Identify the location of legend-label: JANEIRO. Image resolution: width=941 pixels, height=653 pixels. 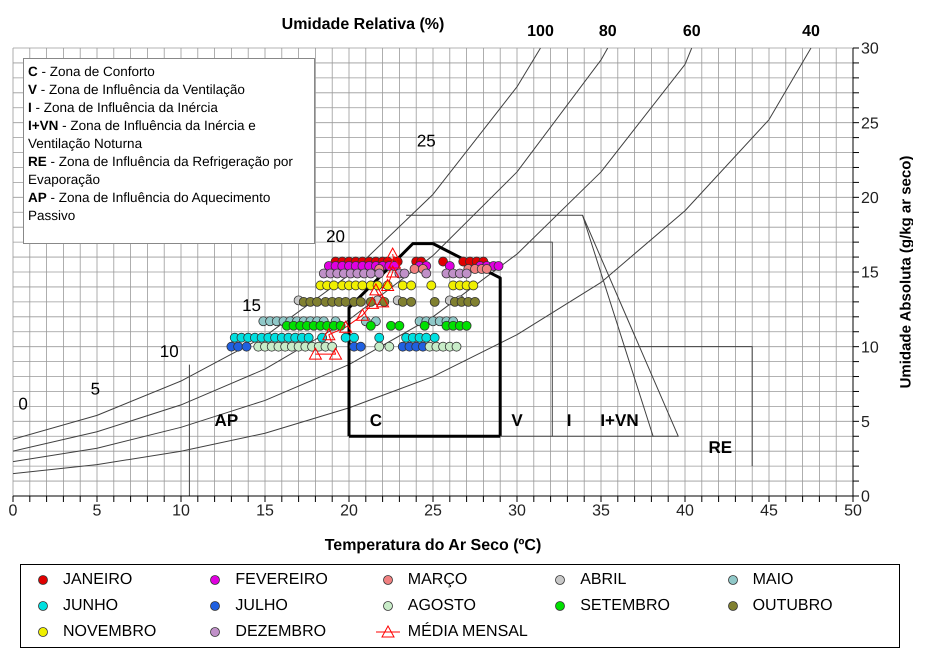
(97, 580).